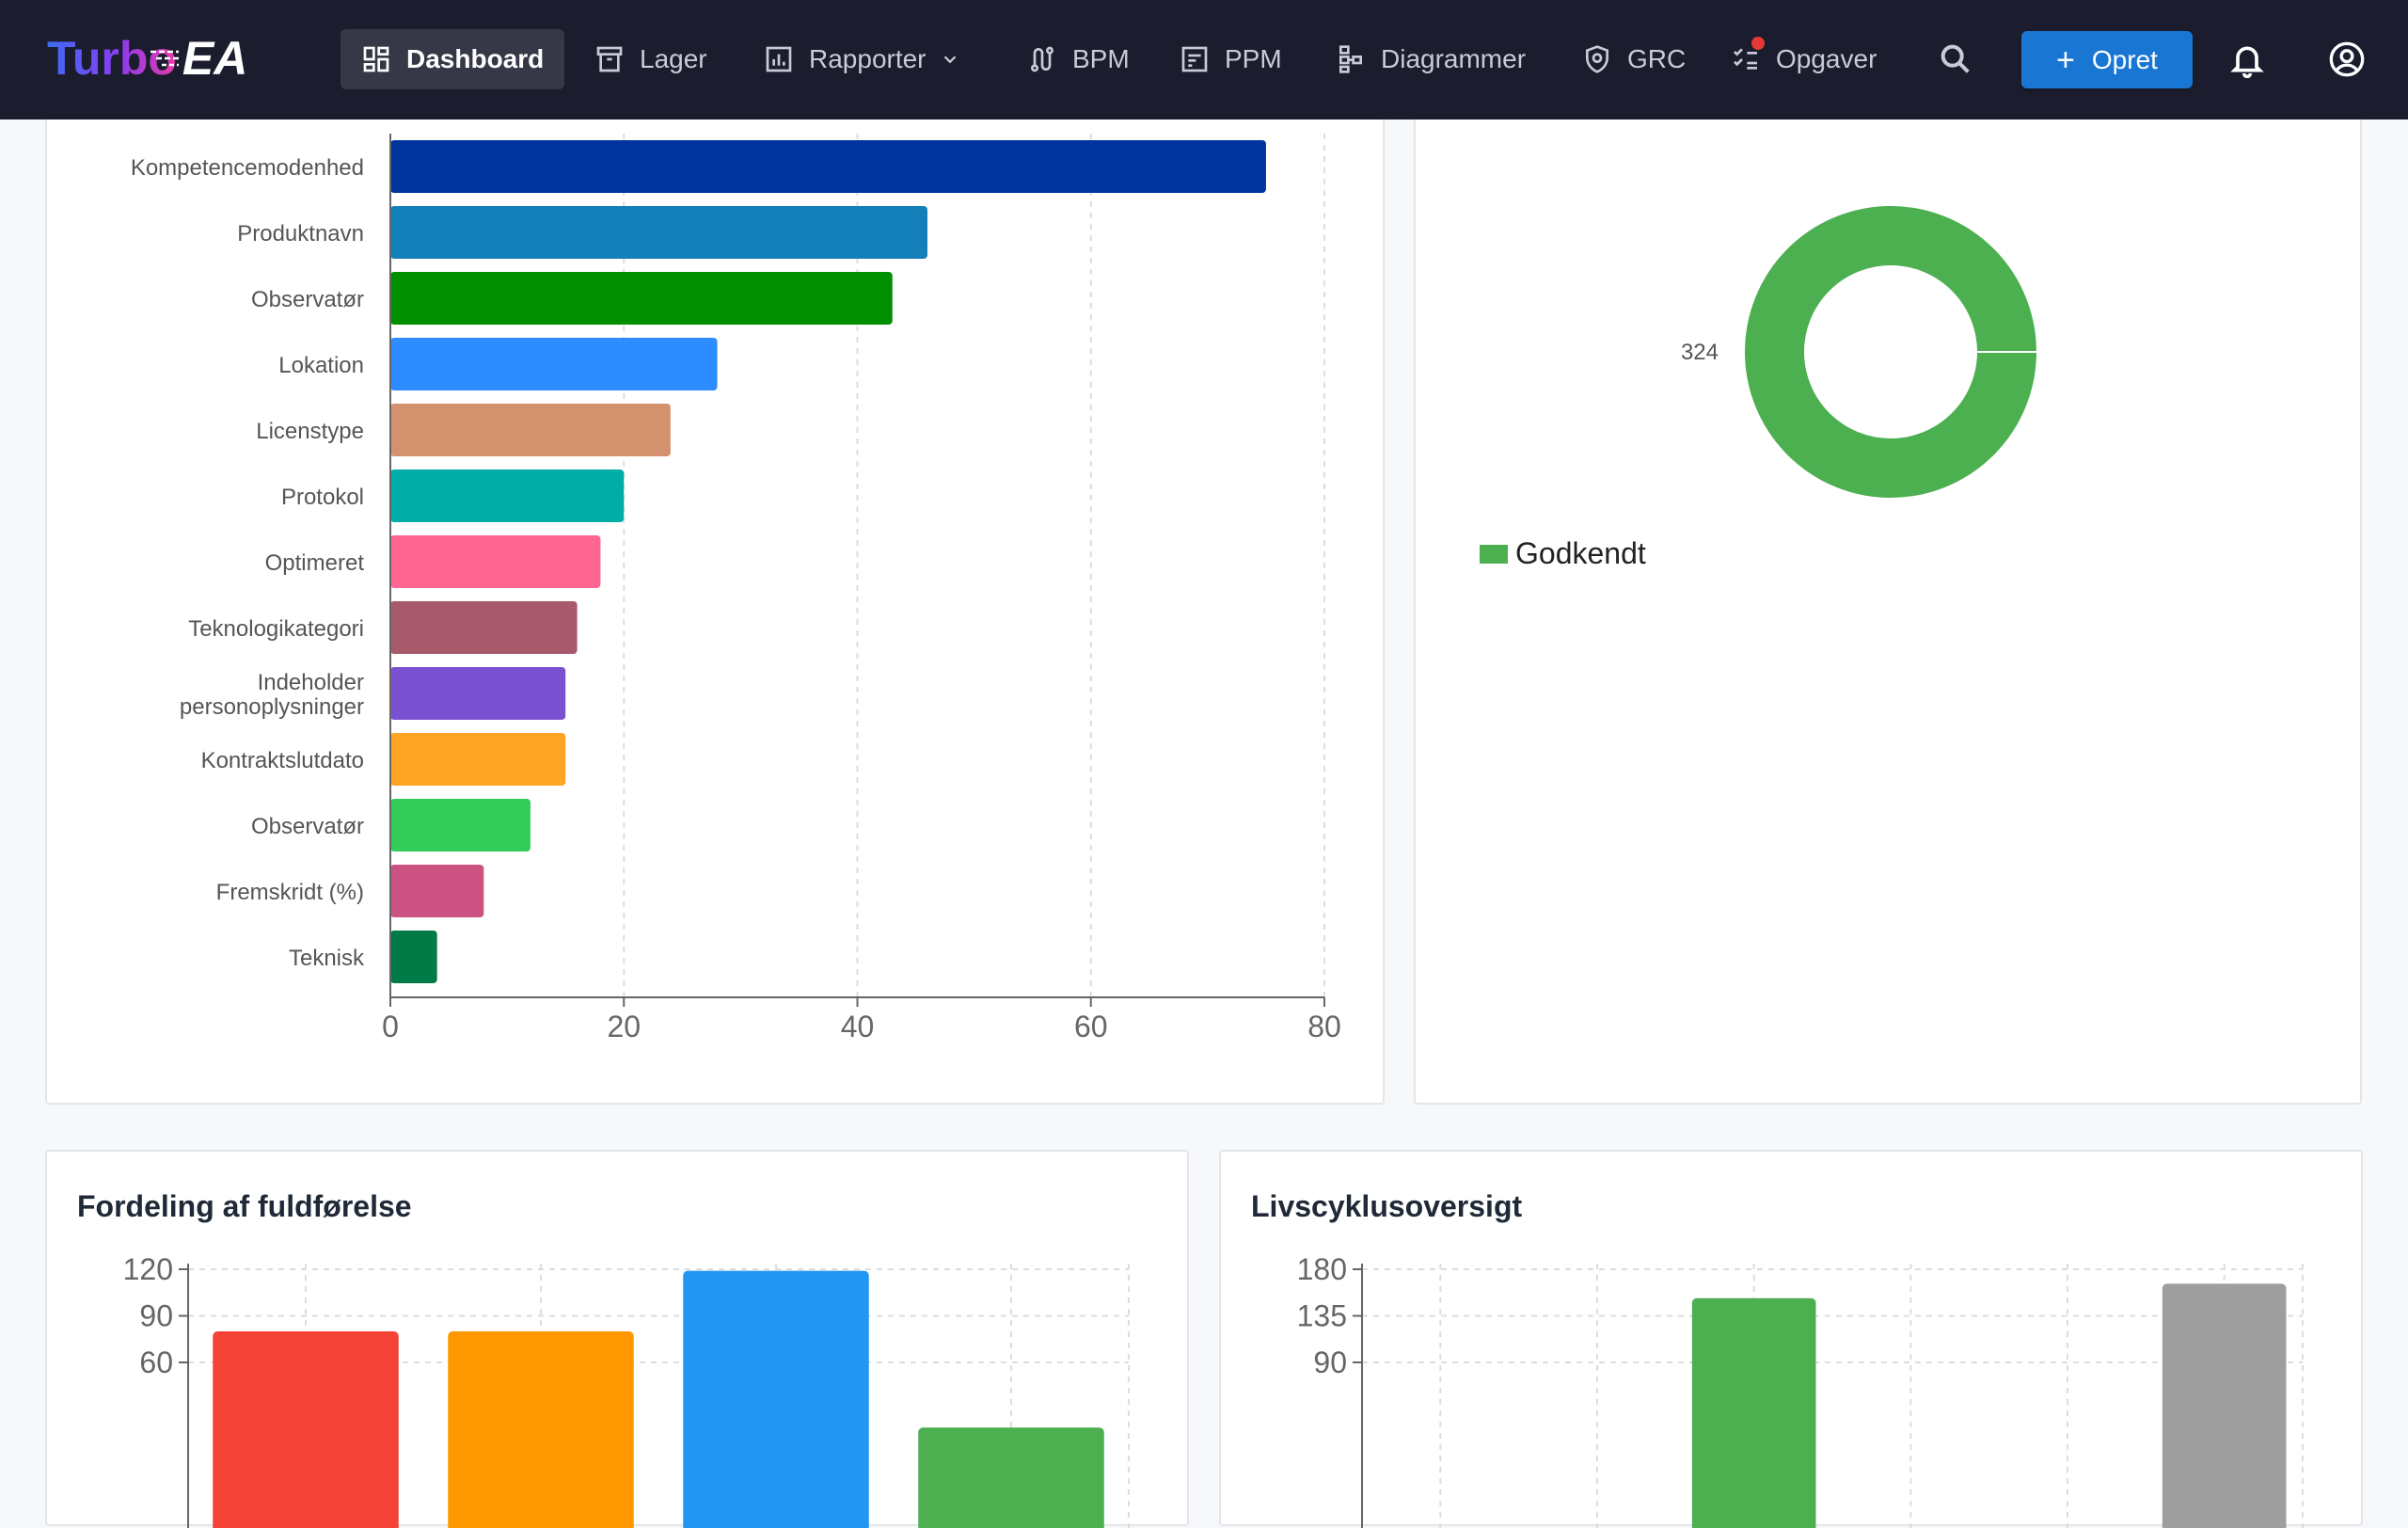  I want to click on chevron-down-icon, so click(950, 60).